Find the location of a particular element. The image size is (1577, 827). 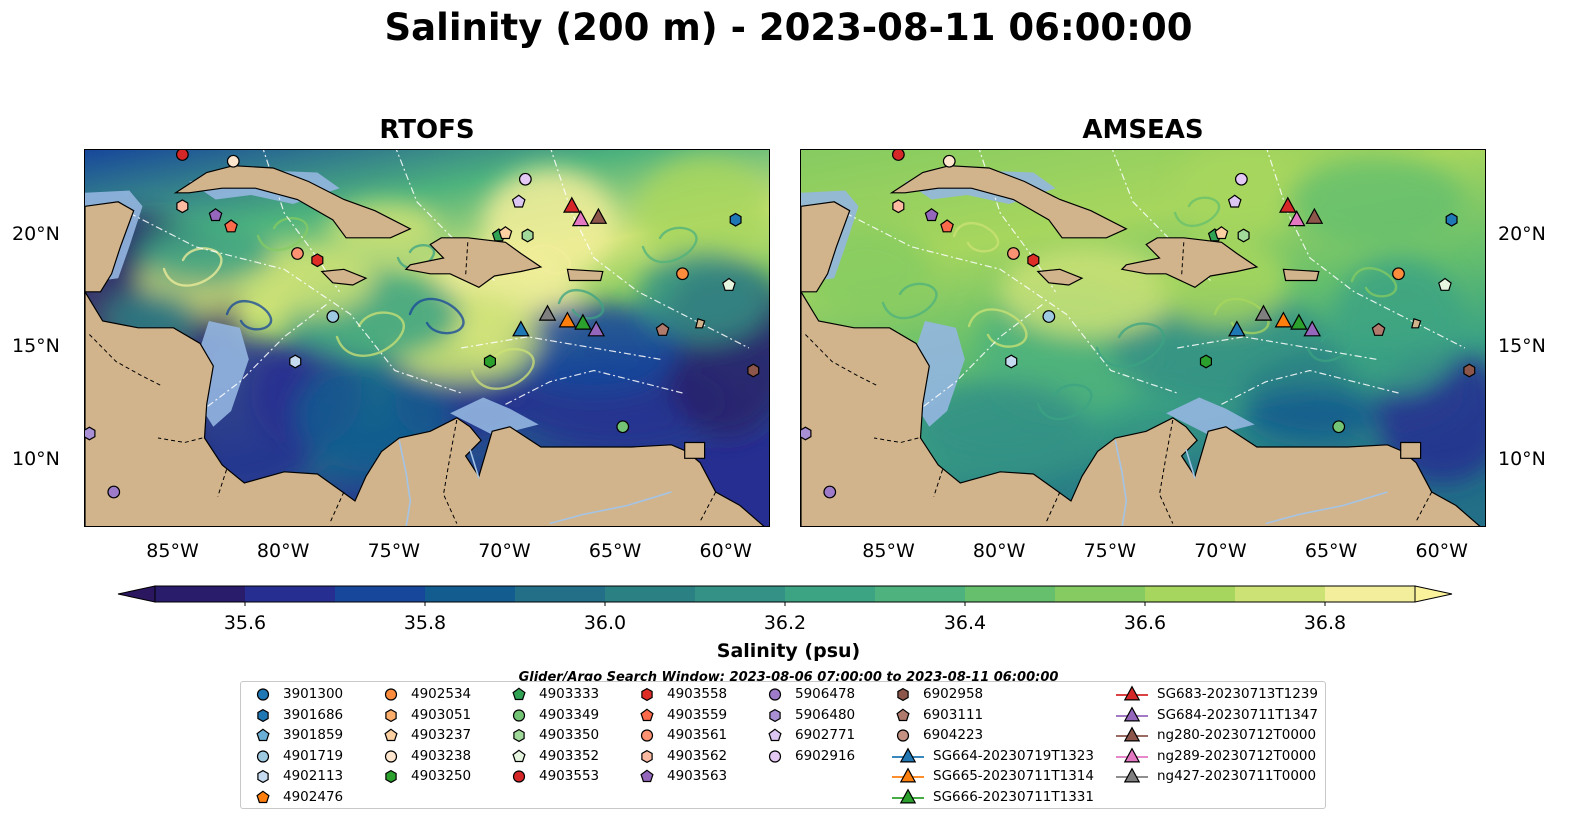

glider-SG684-20230711T1347 is located at coordinates (596, 328).